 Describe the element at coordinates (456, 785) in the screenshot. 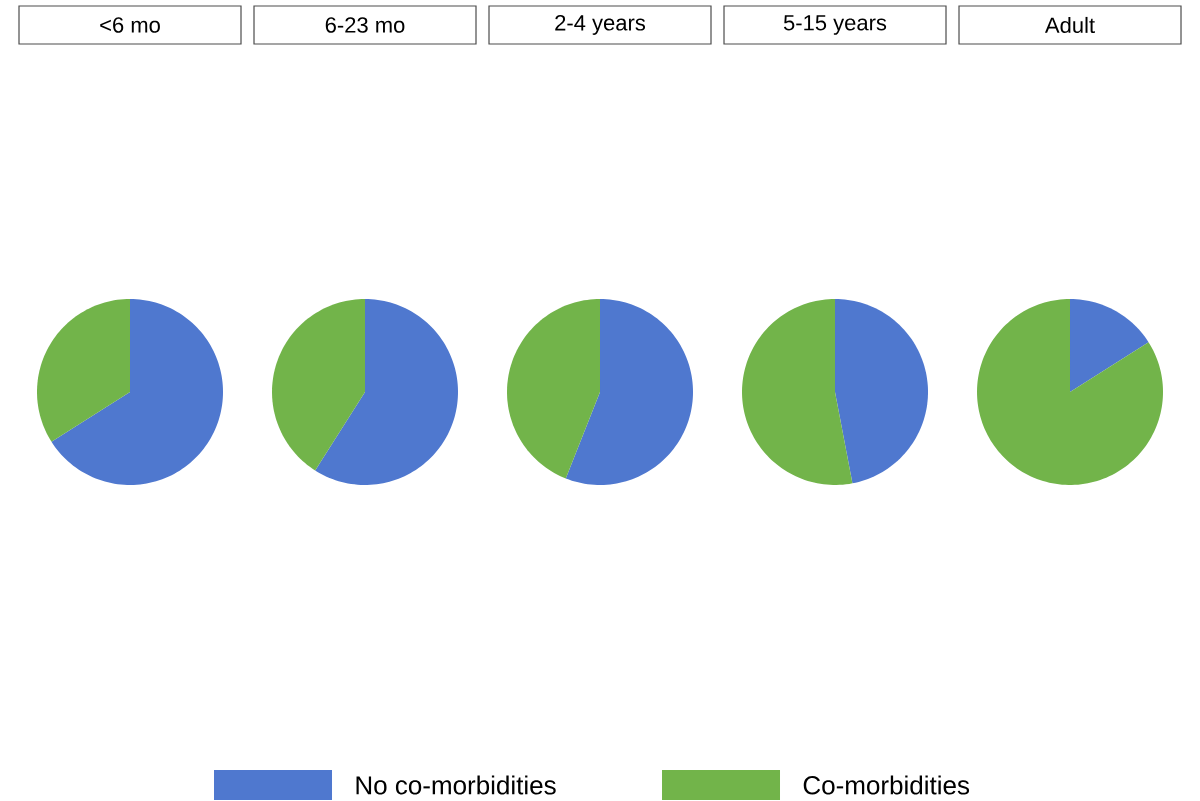

I see `legend-label: No co-morbidities` at that location.